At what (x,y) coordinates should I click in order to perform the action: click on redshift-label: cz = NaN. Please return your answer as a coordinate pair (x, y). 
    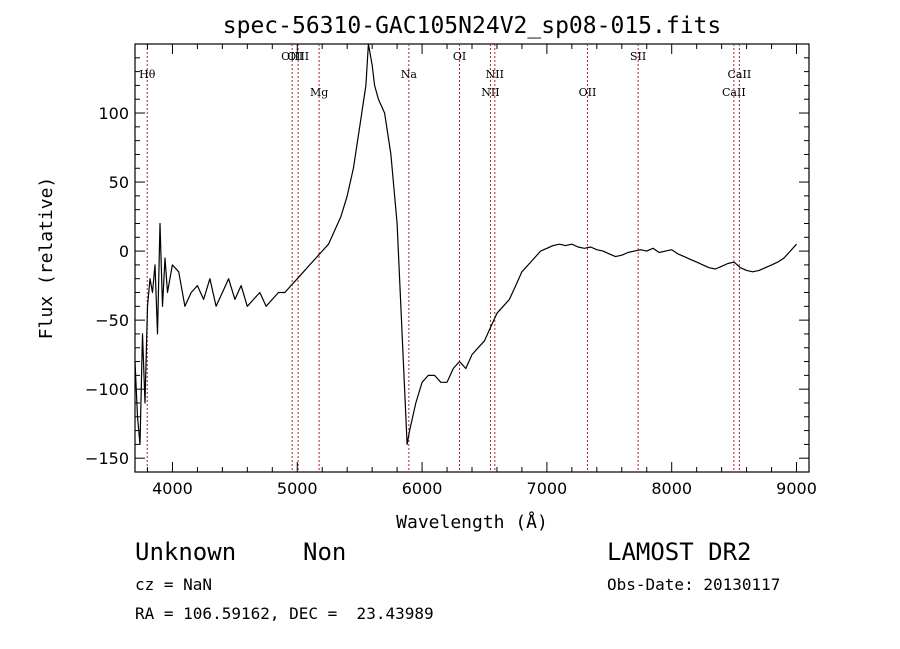
    Looking at the image, I should click on (174, 584).